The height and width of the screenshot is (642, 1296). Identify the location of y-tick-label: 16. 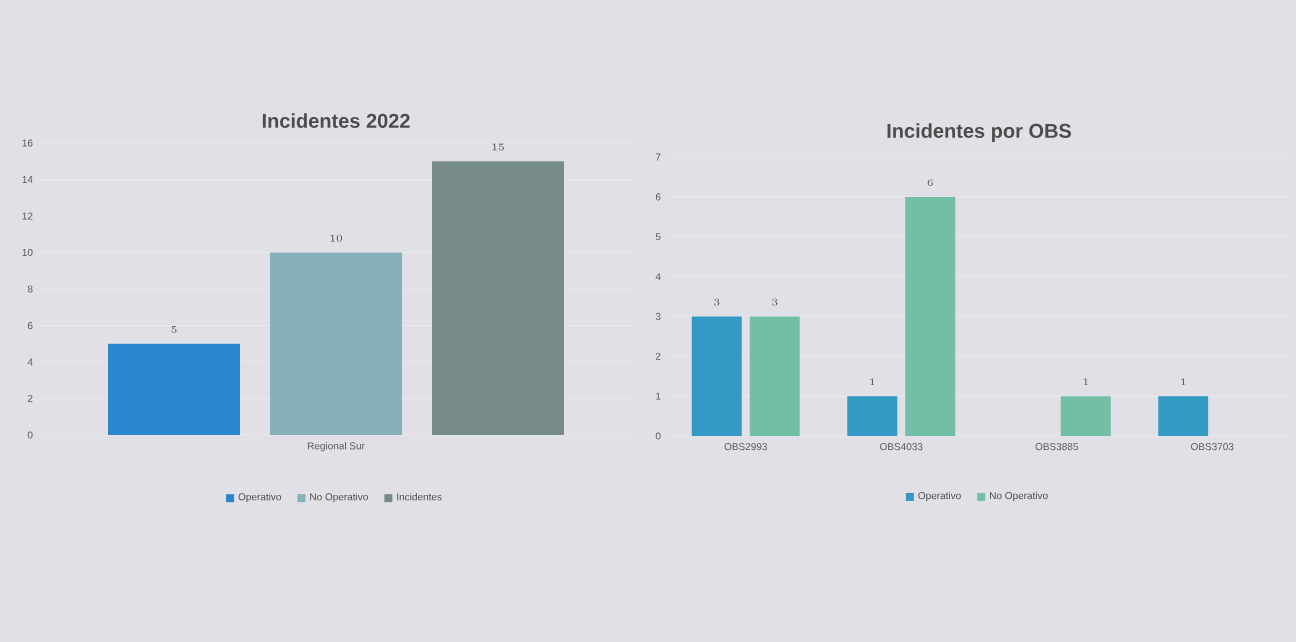
(27, 143).